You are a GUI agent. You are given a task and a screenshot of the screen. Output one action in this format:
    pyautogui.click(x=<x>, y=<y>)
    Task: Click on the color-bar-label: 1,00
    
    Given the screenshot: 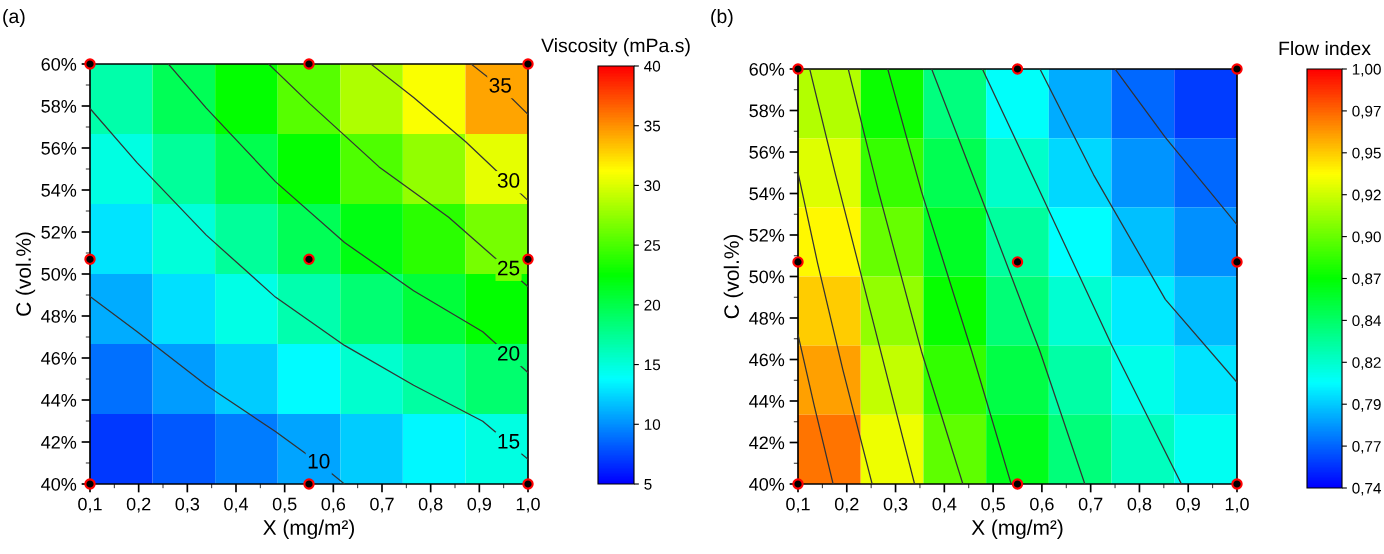 What is the action you would take?
    pyautogui.click(x=1366, y=70)
    